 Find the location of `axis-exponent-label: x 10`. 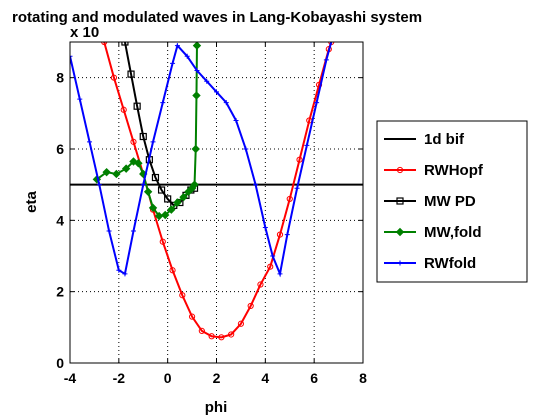

axis-exponent-label: x 10 is located at coordinates (84, 32).